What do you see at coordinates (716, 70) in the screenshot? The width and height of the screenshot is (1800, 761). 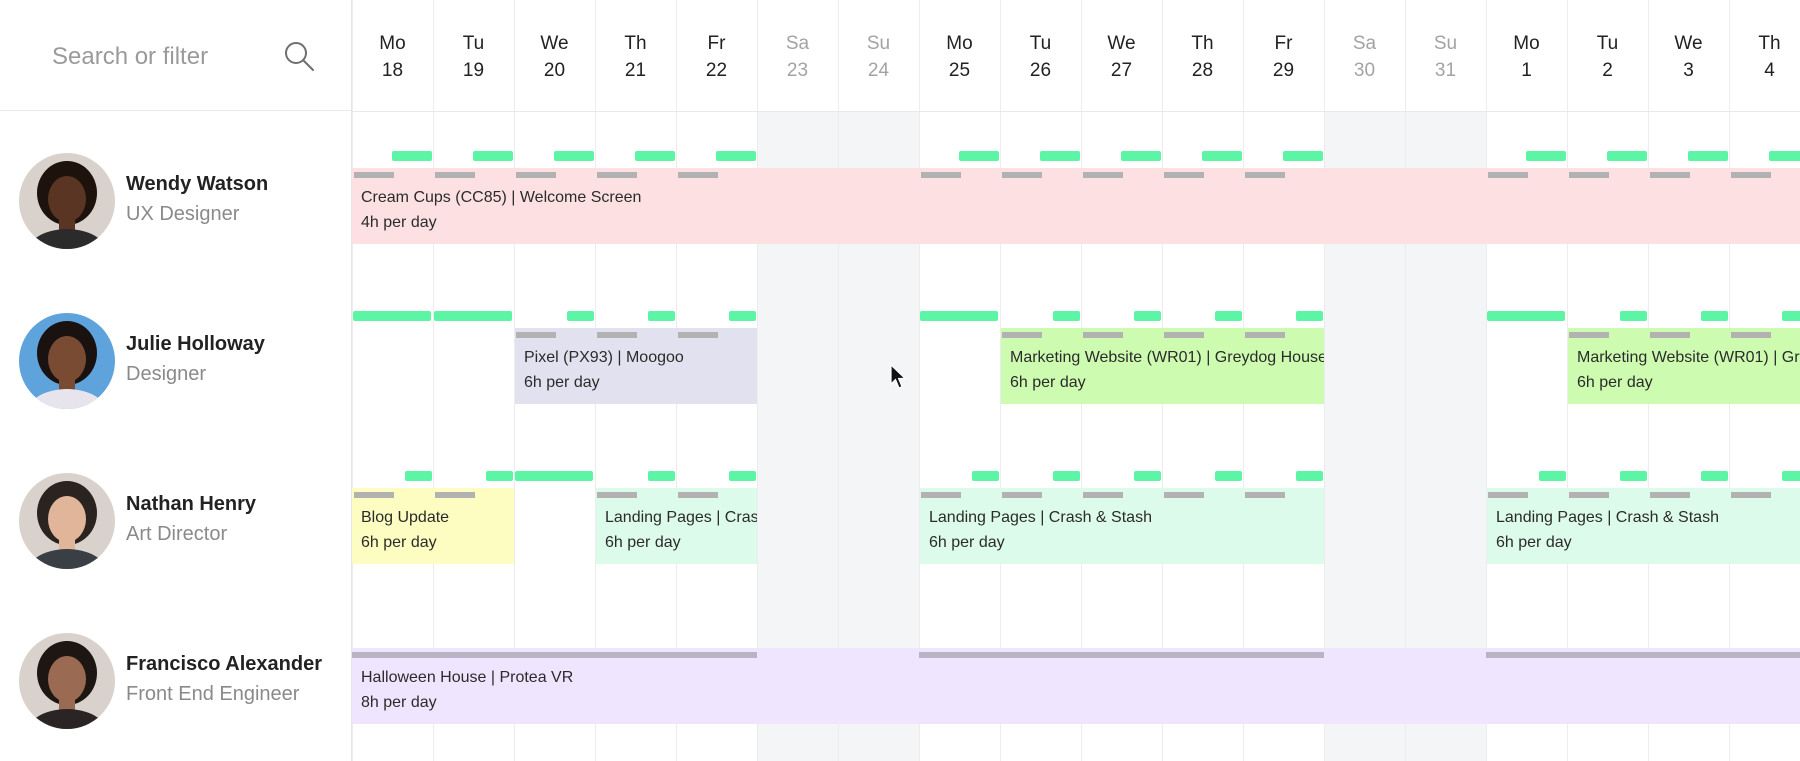 I see `day-number: 22` at bounding box center [716, 70].